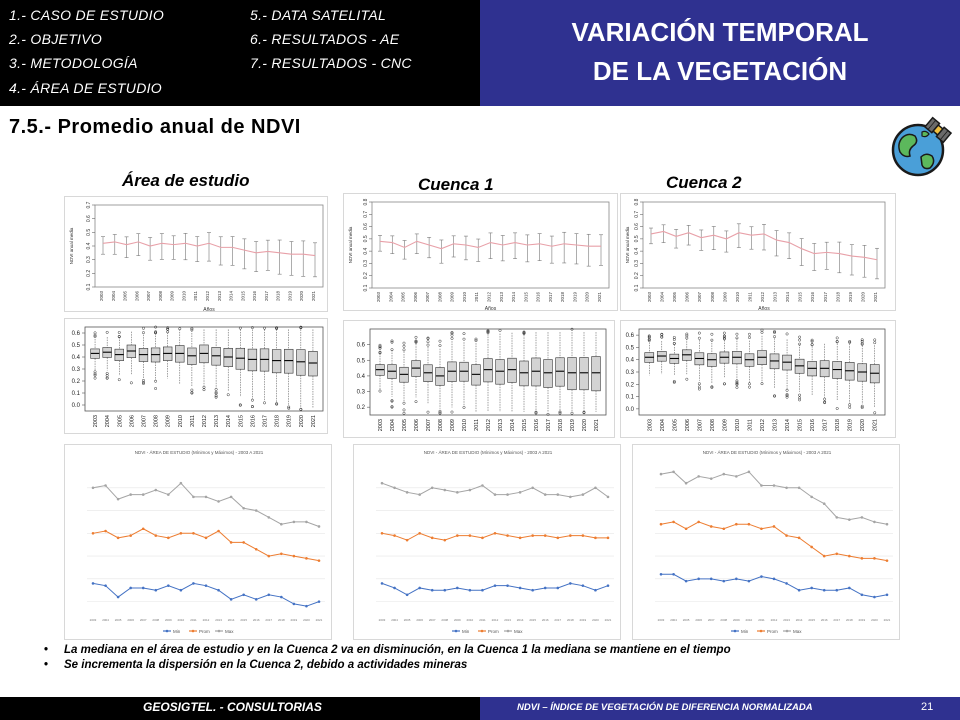  What do you see at coordinates (73, 63) in the screenshot?
I see `nav-item-metodologia: 3.- METODOLOGÍA` at bounding box center [73, 63].